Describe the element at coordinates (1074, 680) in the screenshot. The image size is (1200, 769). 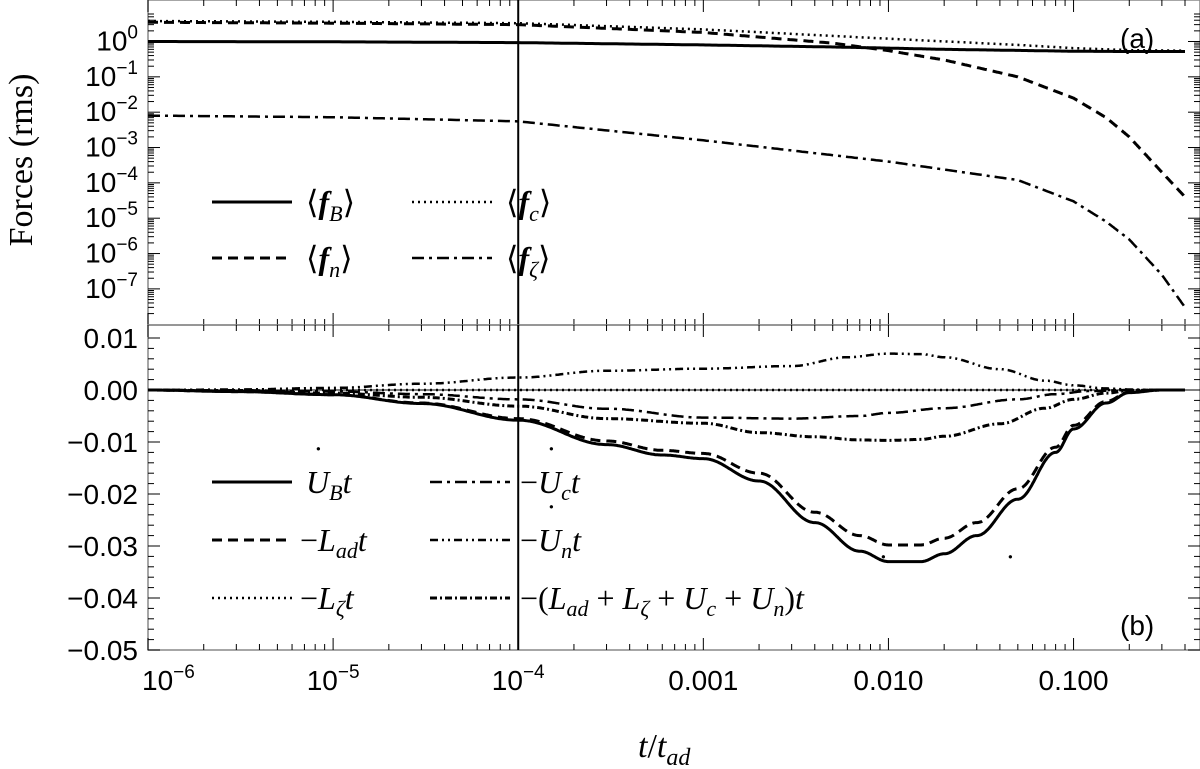
I see `x-tick-label: 0.100` at that location.